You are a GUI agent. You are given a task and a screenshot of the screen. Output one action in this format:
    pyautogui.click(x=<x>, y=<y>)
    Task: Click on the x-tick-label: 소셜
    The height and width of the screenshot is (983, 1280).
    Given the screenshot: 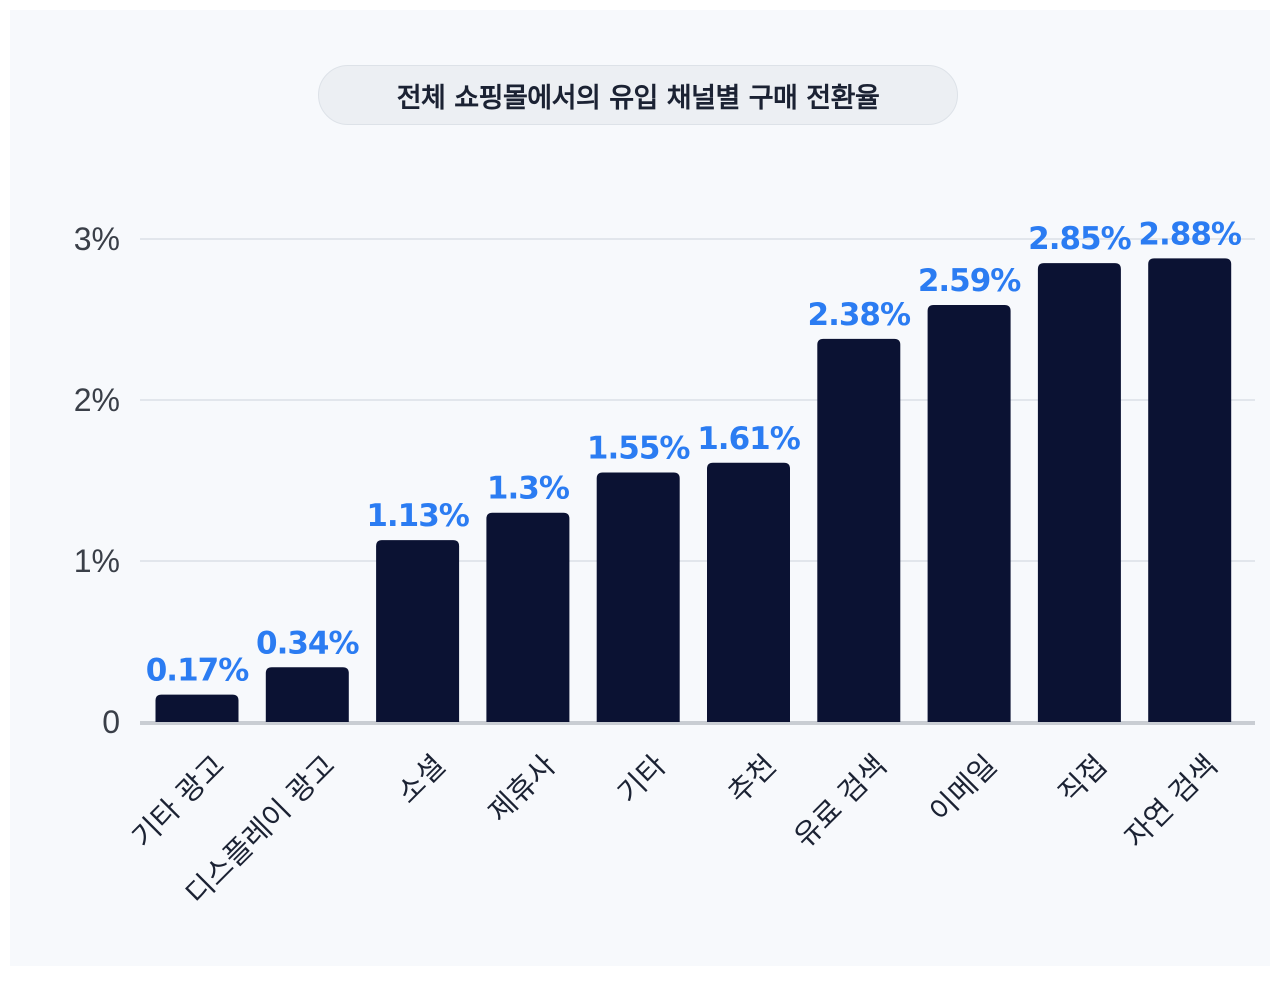 What is the action you would take?
    pyautogui.click(x=421, y=779)
    